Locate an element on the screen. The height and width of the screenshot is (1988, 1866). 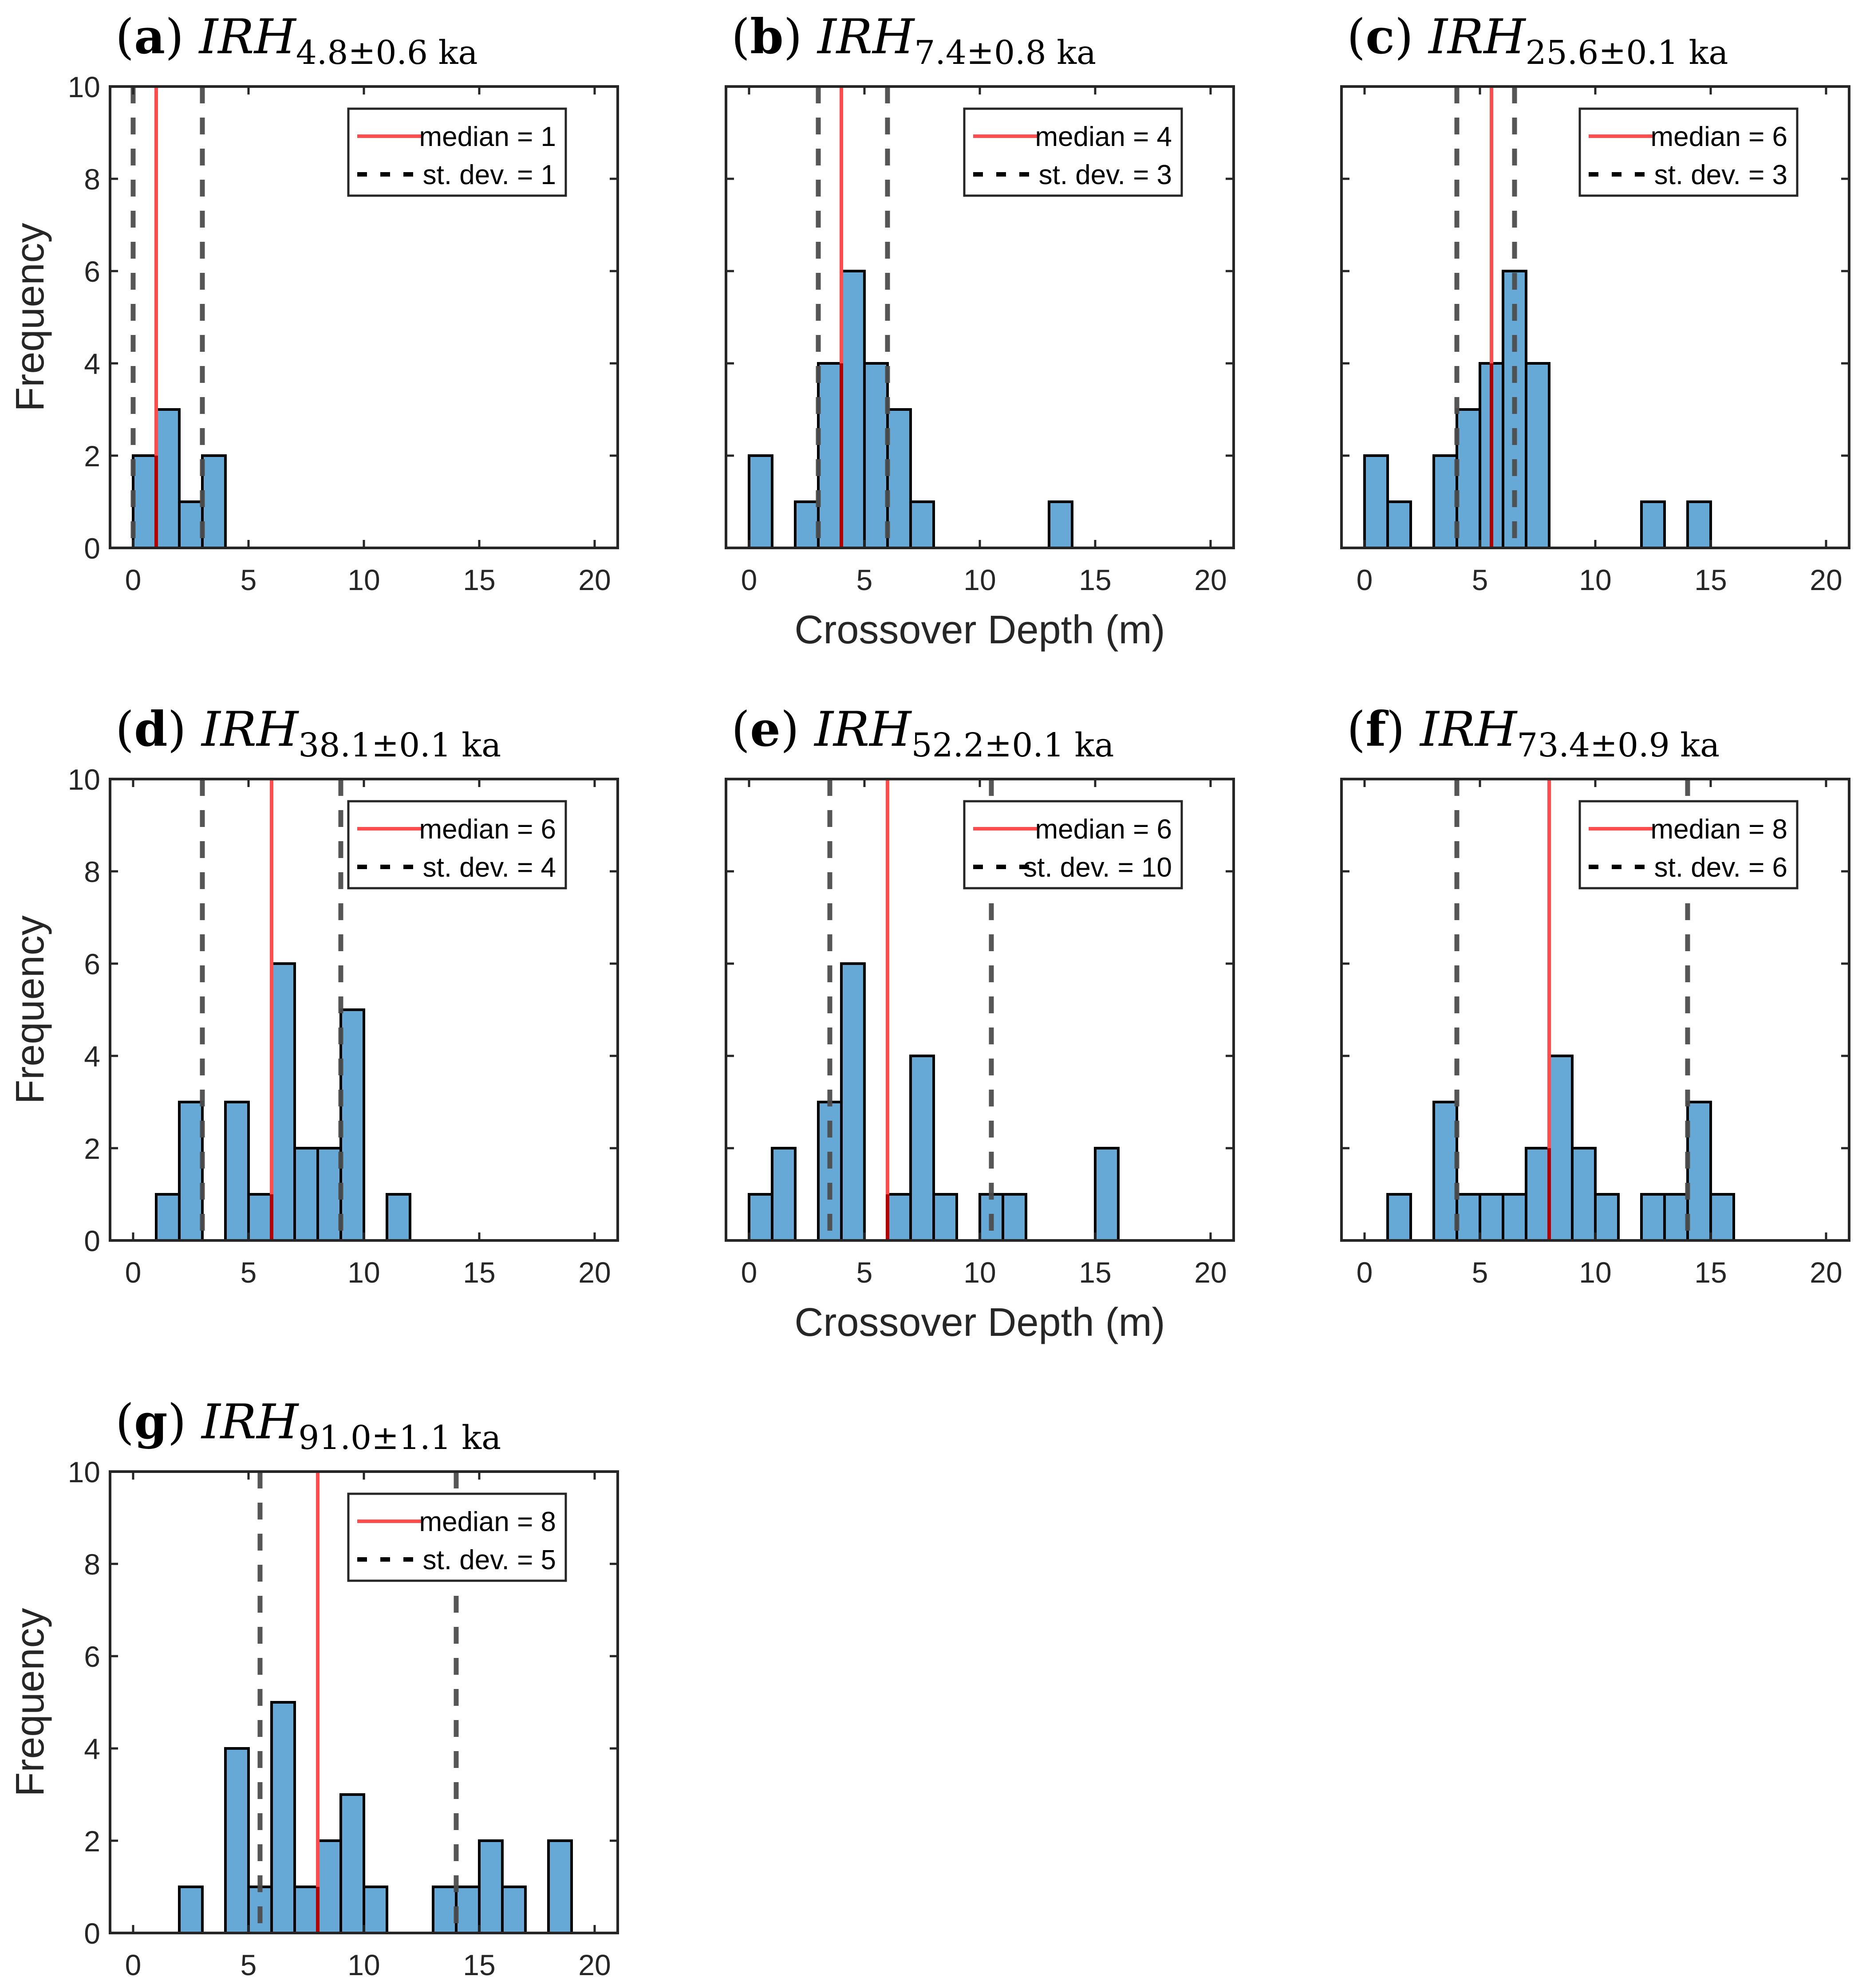
y-tick-label: 8 is located at coordinates (92, 179).